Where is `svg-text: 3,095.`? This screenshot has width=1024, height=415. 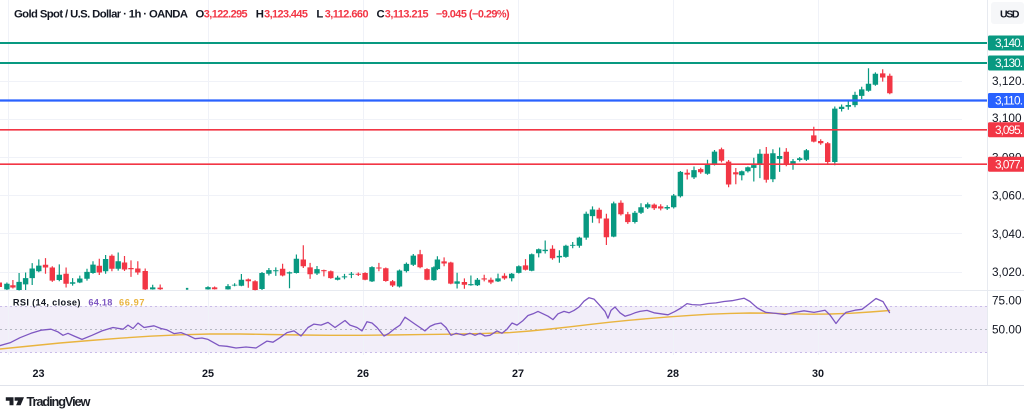
svg-text: 3,095. is located at coordinates (1009, 130).